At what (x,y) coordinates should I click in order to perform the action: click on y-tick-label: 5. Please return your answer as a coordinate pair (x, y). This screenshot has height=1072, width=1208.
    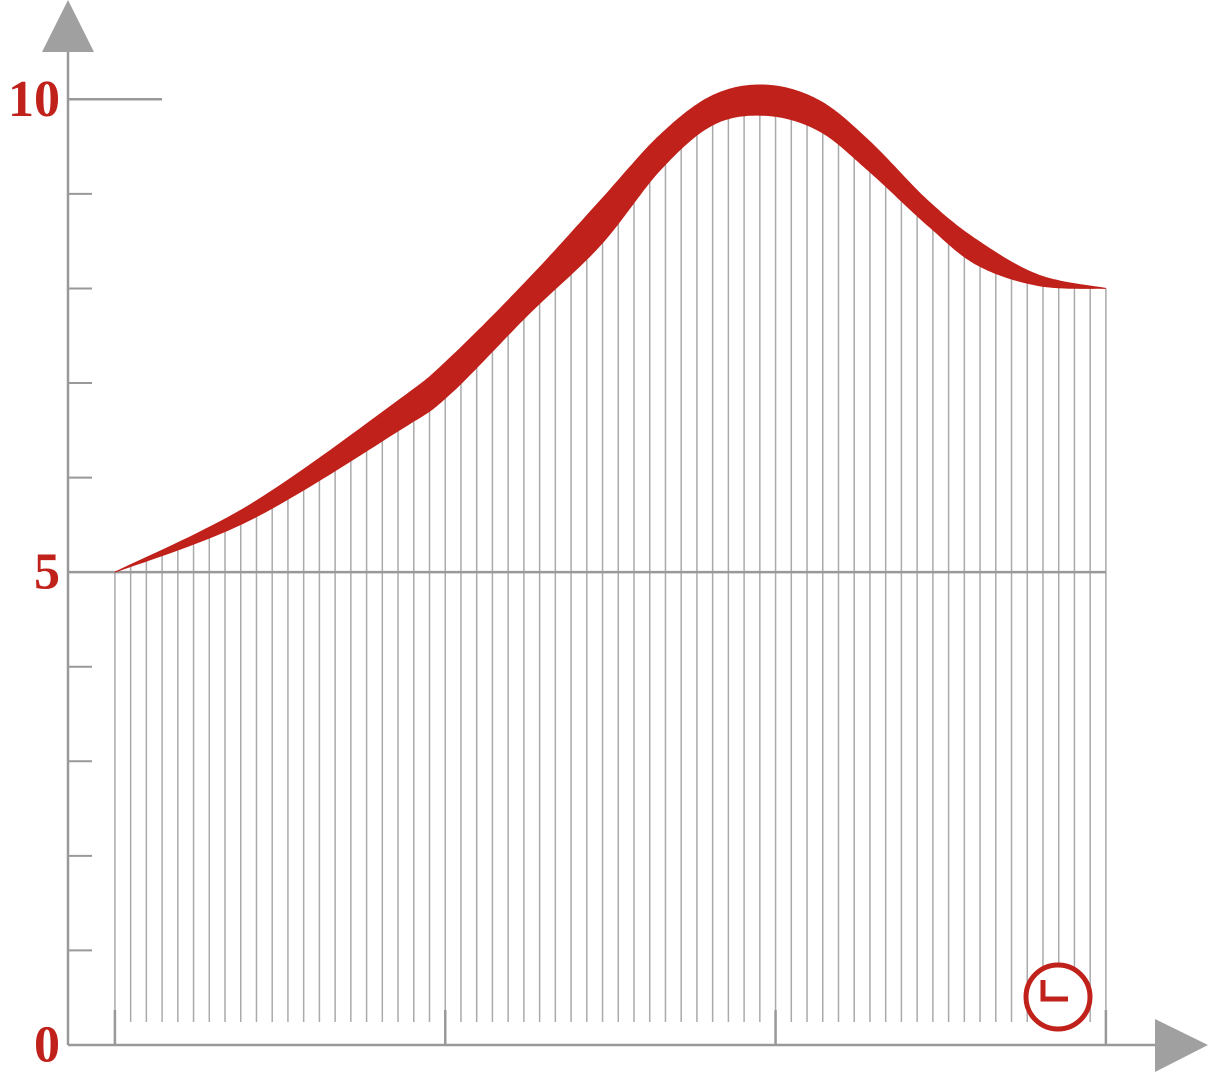
    Looking at the image, I should click on (47, 572).